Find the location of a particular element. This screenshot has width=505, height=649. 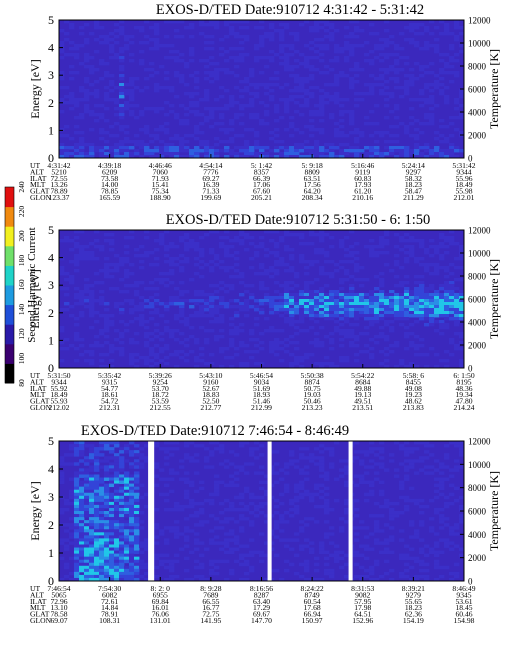

orbit-table-cell: 205.21 is located at coordinates (261, 197).